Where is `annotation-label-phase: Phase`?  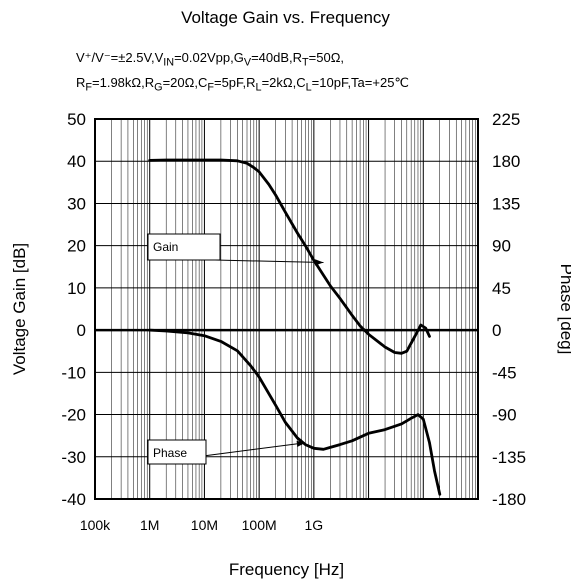 annotation-label-phase: Phase is located at coordinates (170, 453).